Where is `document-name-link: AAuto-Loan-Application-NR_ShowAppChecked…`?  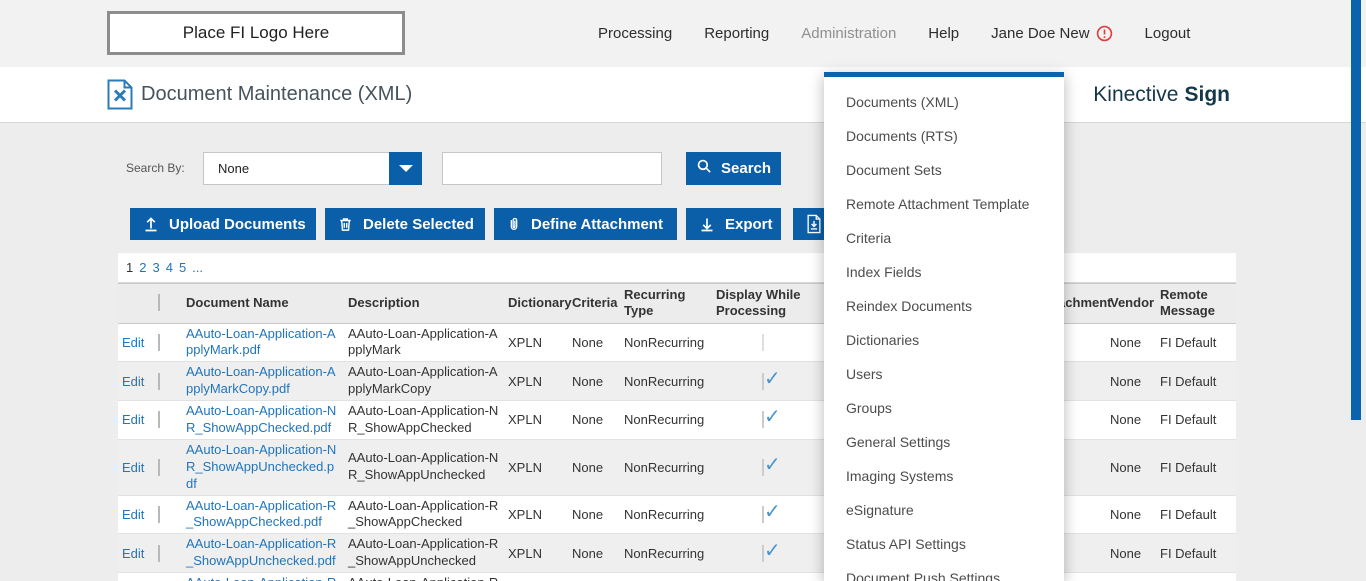
document-name-link: AAuto-Loan-Application-NR_ShowAppChecked… is located at coordinates (261, 419).